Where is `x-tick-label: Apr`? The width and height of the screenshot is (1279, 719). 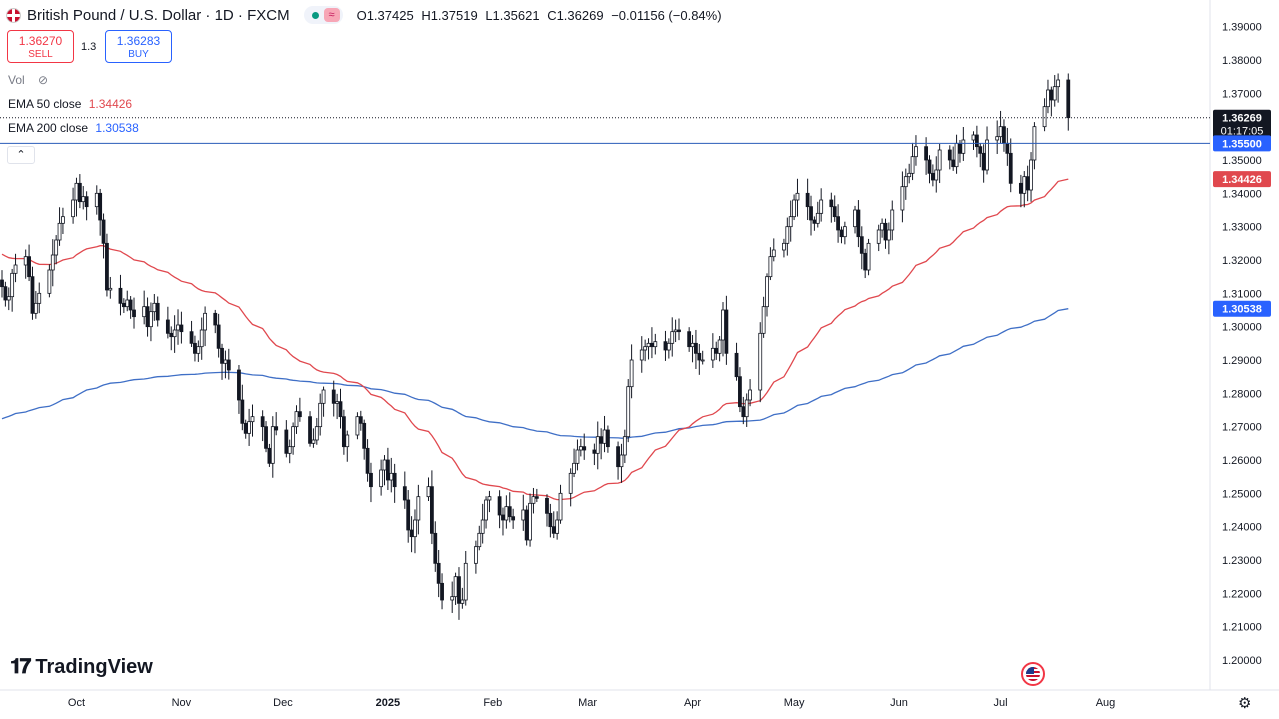 x-tick-label: Apr is located at coordinates (692, 703).